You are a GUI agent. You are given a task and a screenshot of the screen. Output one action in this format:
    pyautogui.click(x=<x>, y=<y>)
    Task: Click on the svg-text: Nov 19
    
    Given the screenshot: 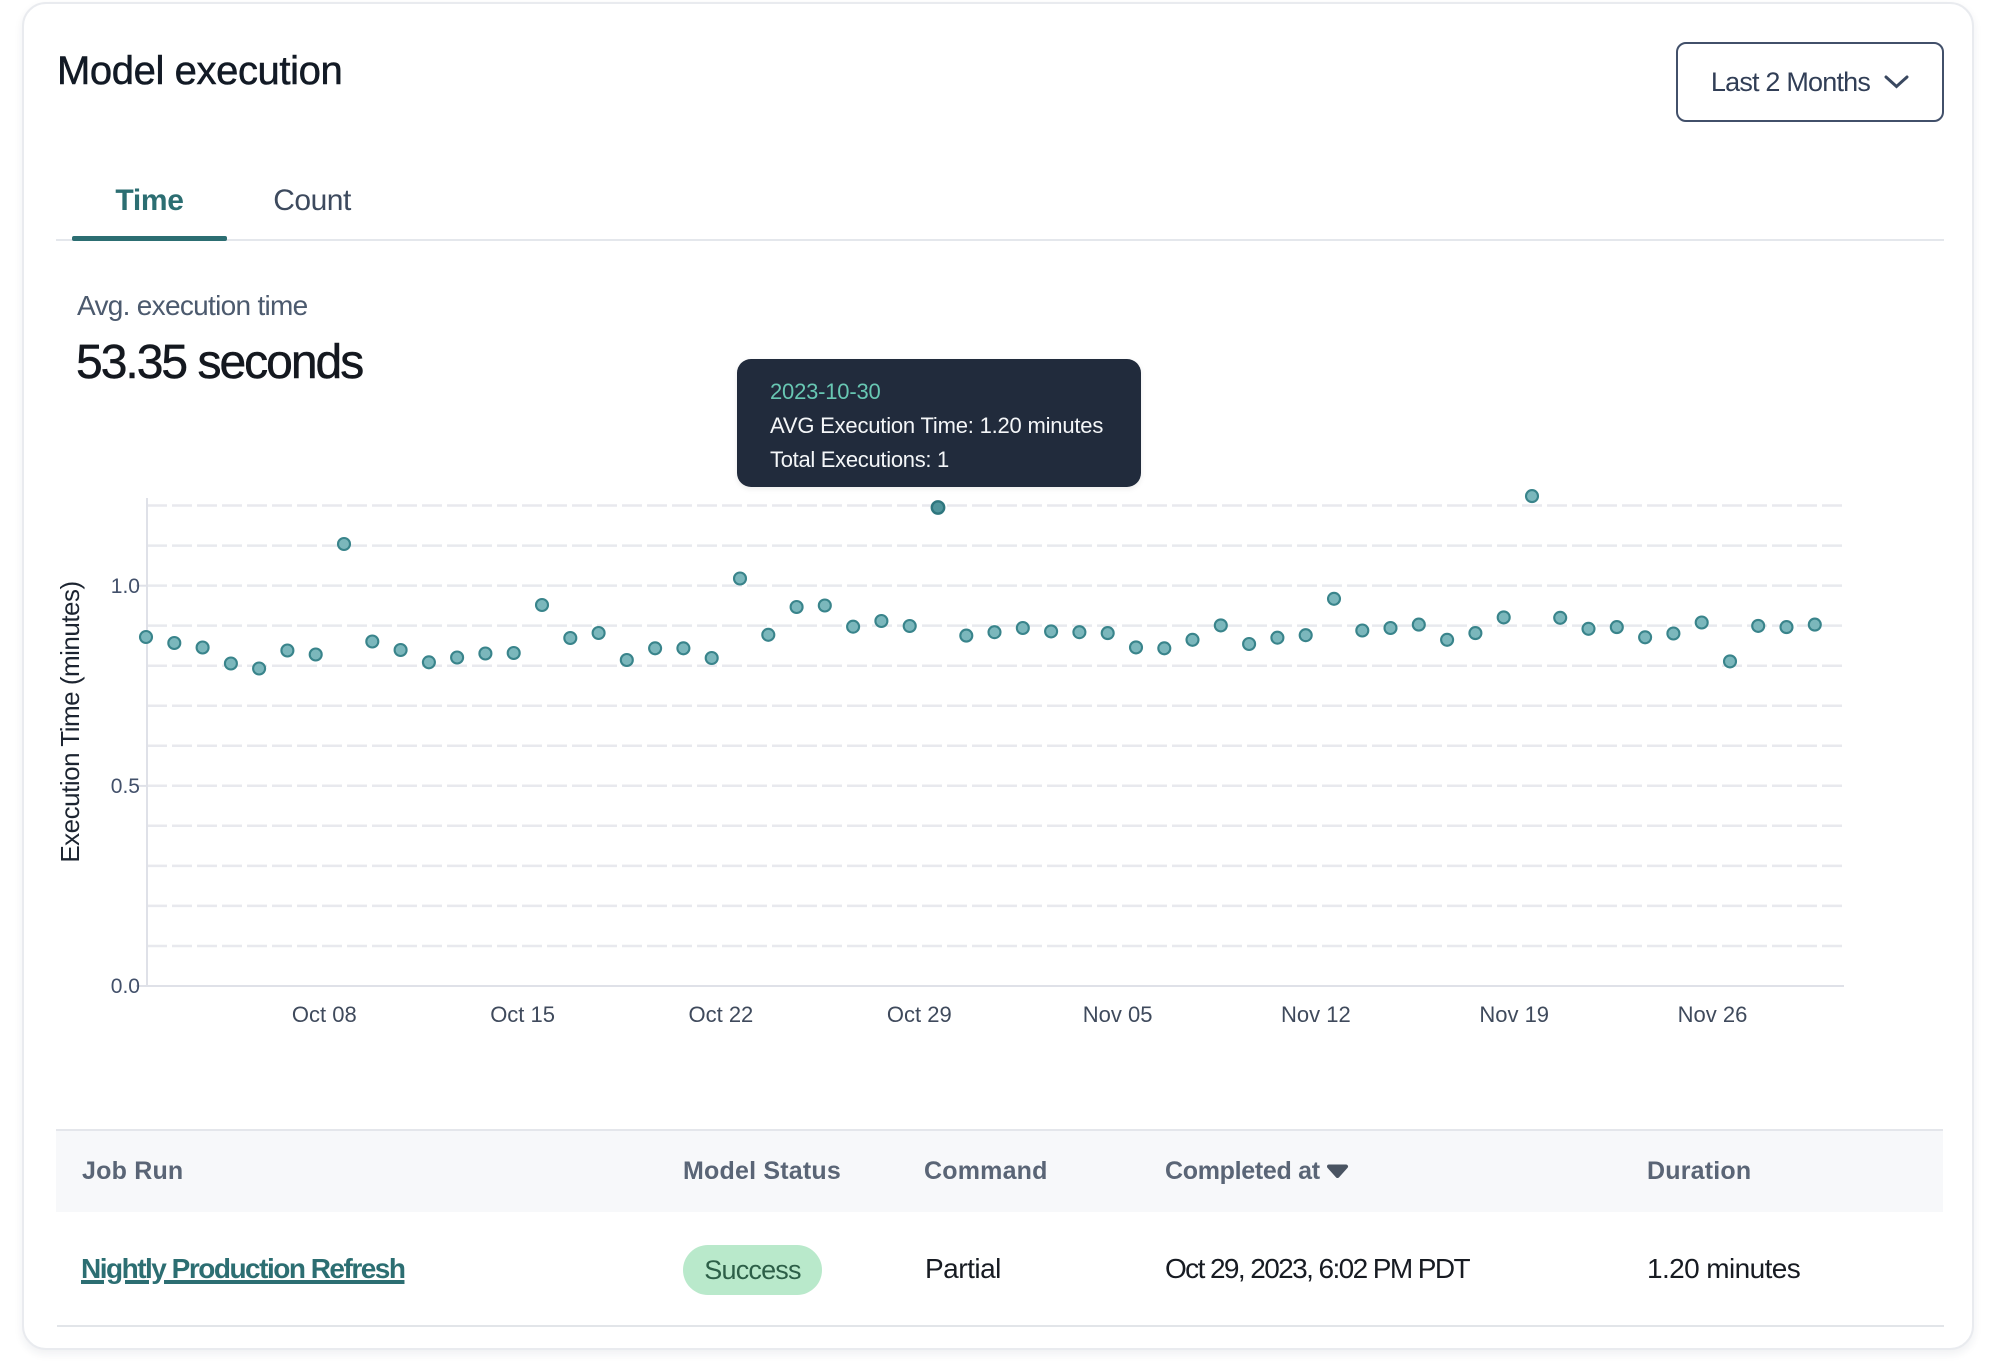 What is the action you would take?
    pyautogui.click(x=1514, y=1014)
    